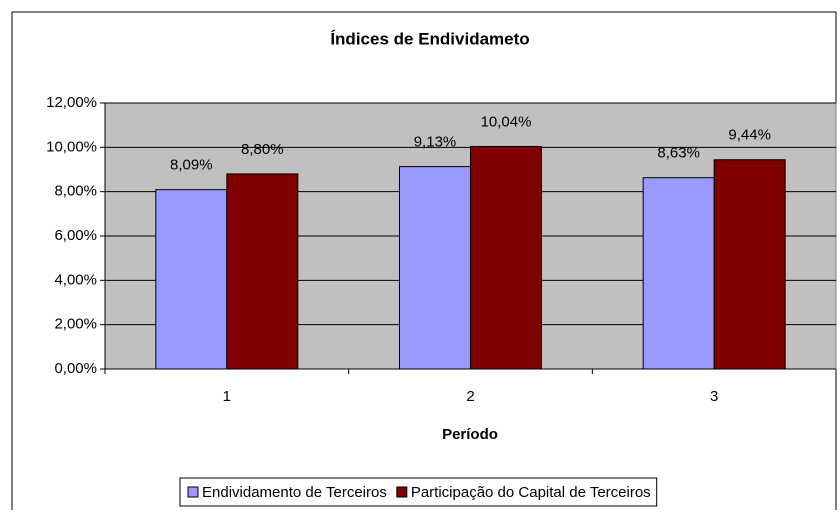  I want to click on y-tick-label: 6,00%, so click(75, 235).